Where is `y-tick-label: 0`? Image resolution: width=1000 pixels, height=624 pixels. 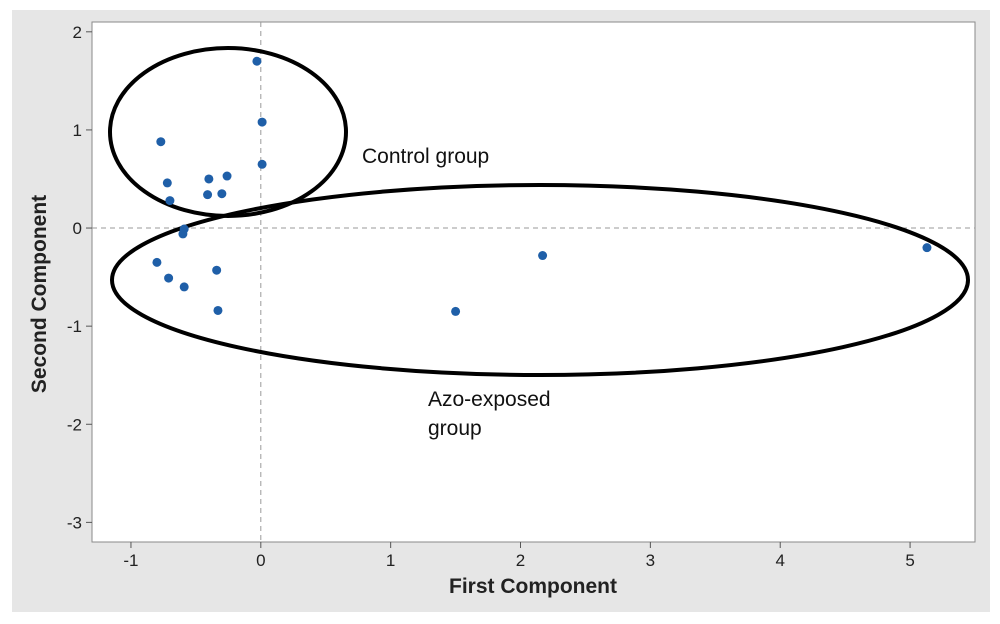 y-tick-label: 0 is located at coordinates (77, 228).